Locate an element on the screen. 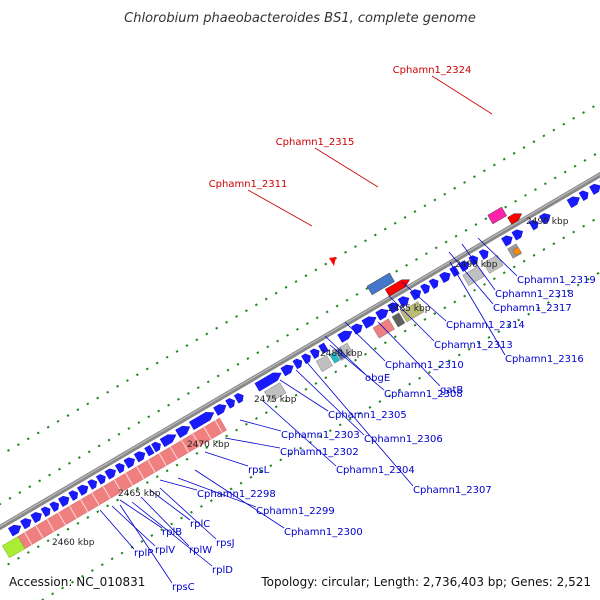 The height and width of the screenshot is (600, 600). gene-label: rplB is located at coordinates (172, 532).